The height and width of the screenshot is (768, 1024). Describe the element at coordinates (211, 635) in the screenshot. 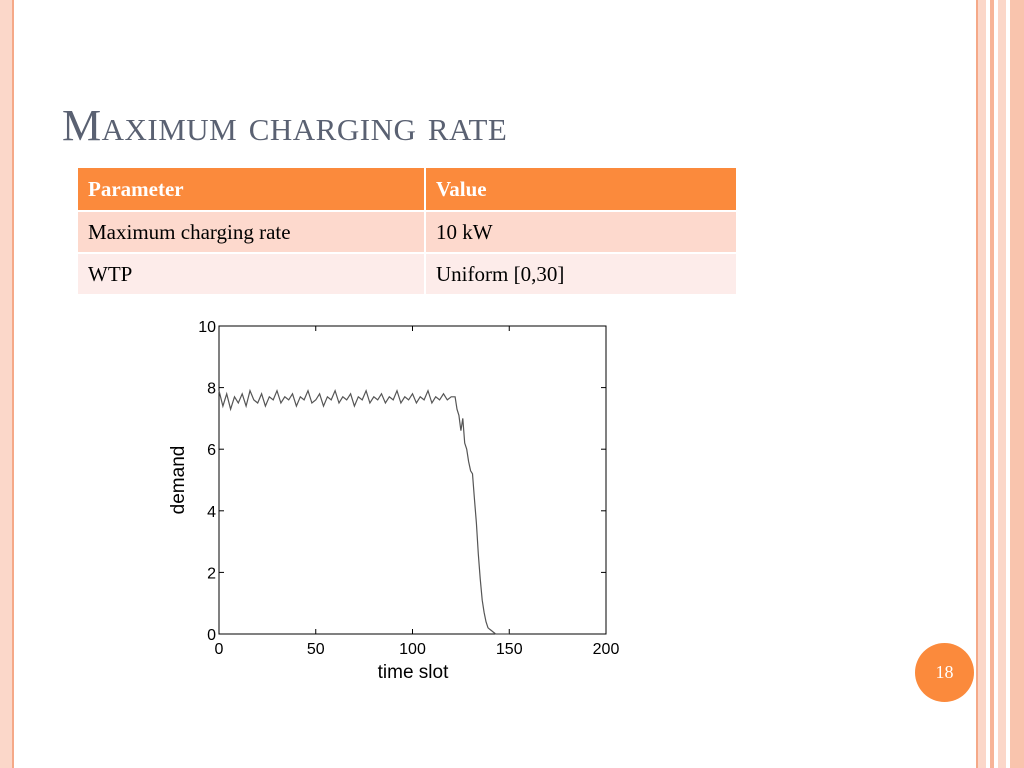

I see `y-tick-label: 0` at that location.